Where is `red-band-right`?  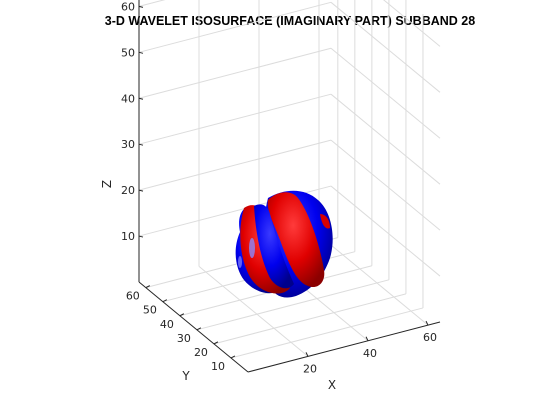
red-band-right is located at coordinates (296, 240).